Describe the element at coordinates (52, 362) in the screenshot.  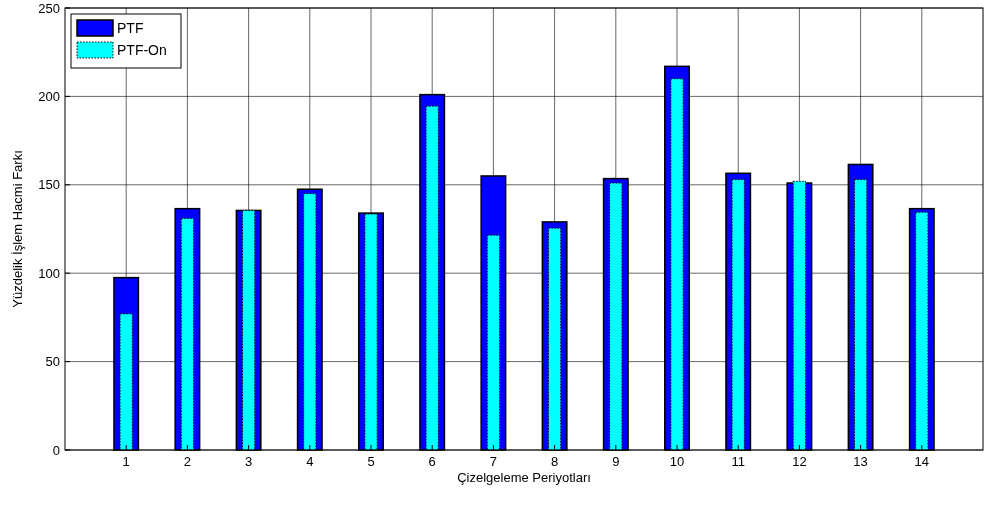
I see `y-tick-label: 50` at that location.